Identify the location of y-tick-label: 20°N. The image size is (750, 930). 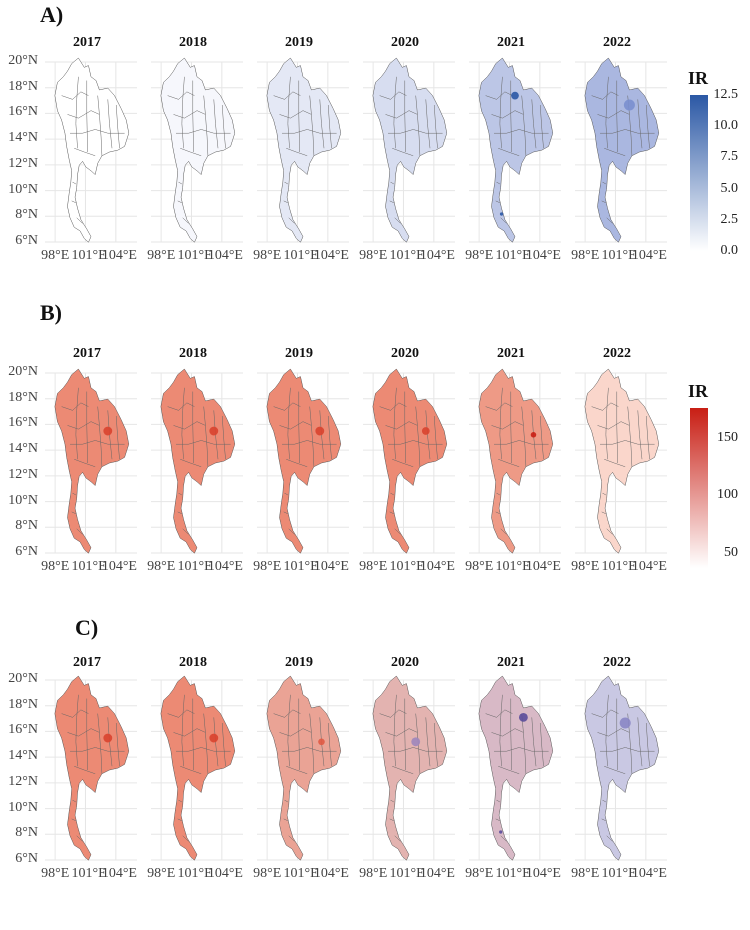
(23, 678).